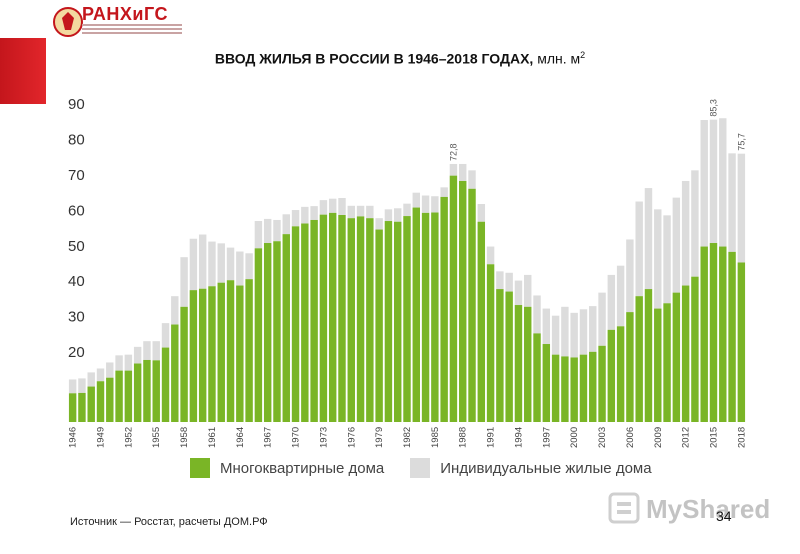 Image resolution: width=800 pixels, height=554 pixels. What do you see at coordinates (420, 468) in the screenshot?
I see `legend-swatch-individual` at bounding box center [420, 468].